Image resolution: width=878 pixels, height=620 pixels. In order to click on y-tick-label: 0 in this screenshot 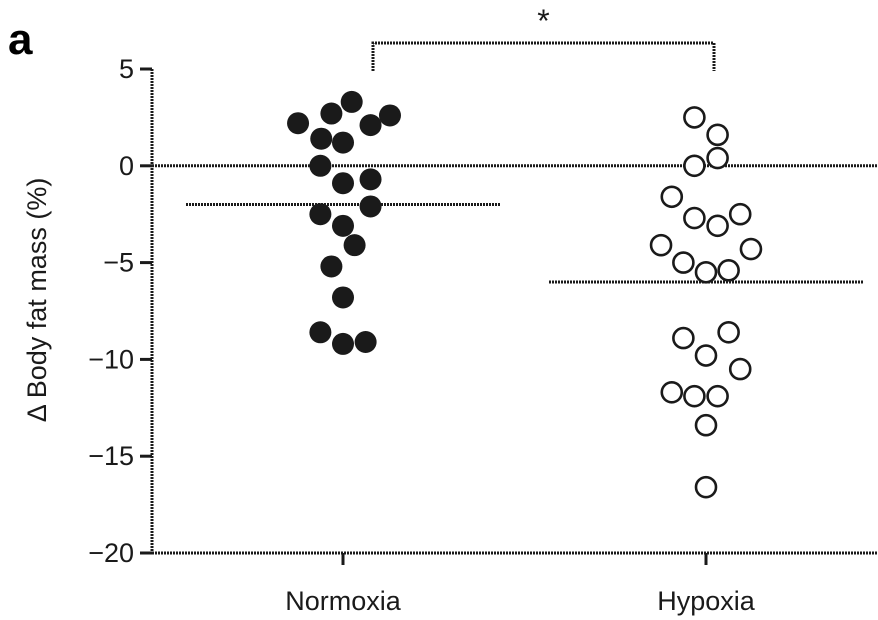, I will do `click(126, 166)`.